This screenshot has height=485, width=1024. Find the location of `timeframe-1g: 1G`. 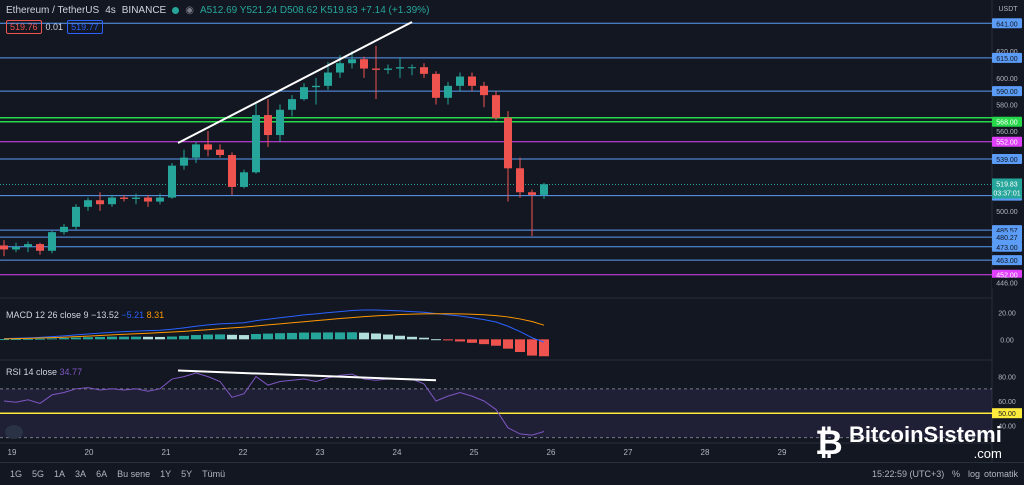

timeframe-1g: 1G is located at coordinates (16, 474).